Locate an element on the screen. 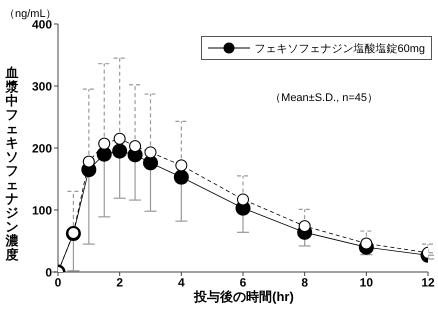 This screenshot has width=438, height=310. x-tick-label: 2 is located at coordinates (120, 283).